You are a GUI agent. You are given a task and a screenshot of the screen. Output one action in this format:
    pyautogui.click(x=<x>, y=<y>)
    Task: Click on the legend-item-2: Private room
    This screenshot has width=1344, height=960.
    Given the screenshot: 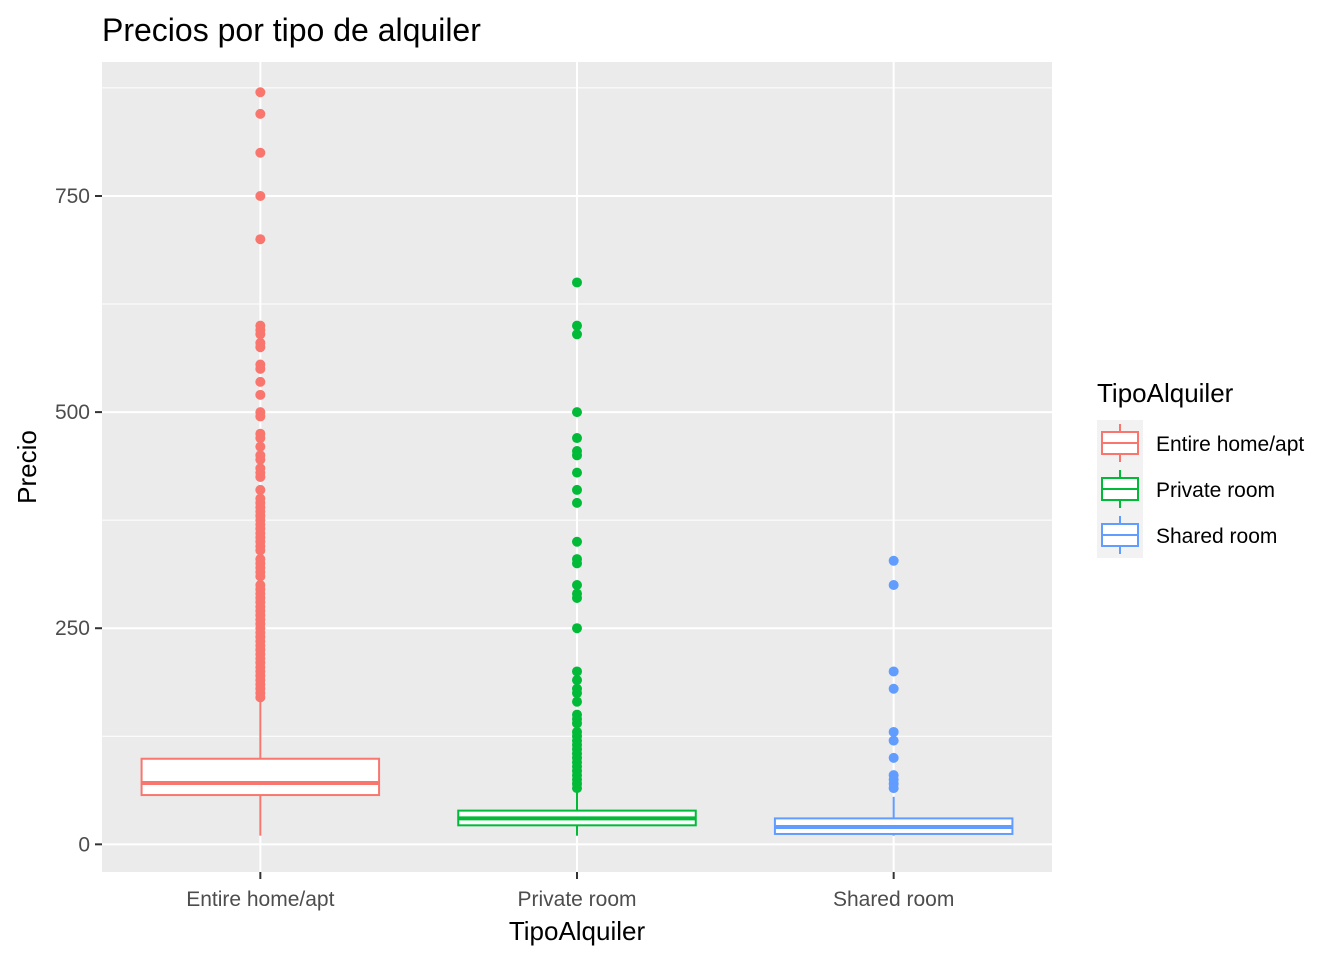 What is the action you would take?
    pyautogui.click(x=1186, y=489)
    